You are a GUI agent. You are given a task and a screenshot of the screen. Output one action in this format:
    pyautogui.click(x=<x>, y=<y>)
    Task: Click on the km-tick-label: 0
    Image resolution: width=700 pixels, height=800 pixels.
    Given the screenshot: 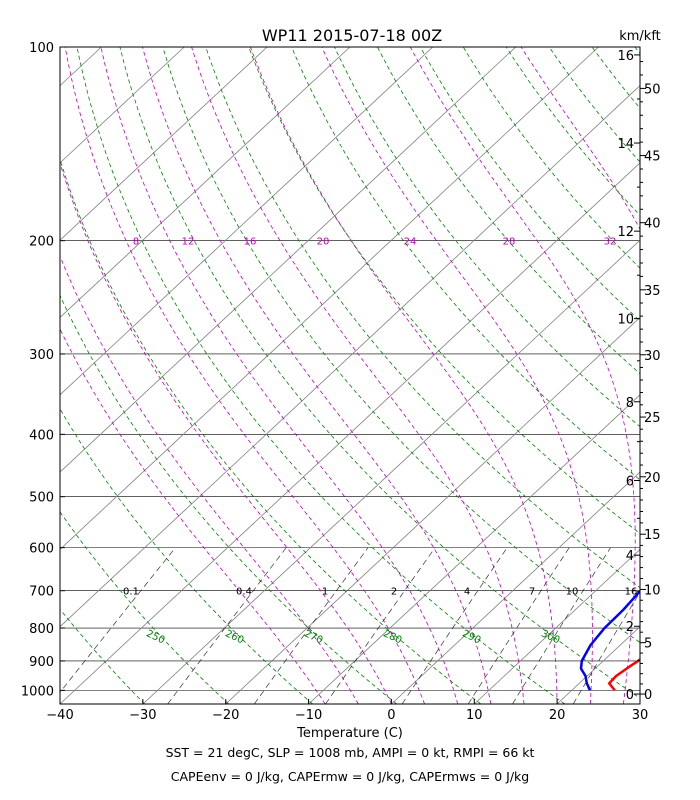 What is the action you would take?
    pyautogui.click(x=630, y=695)
    